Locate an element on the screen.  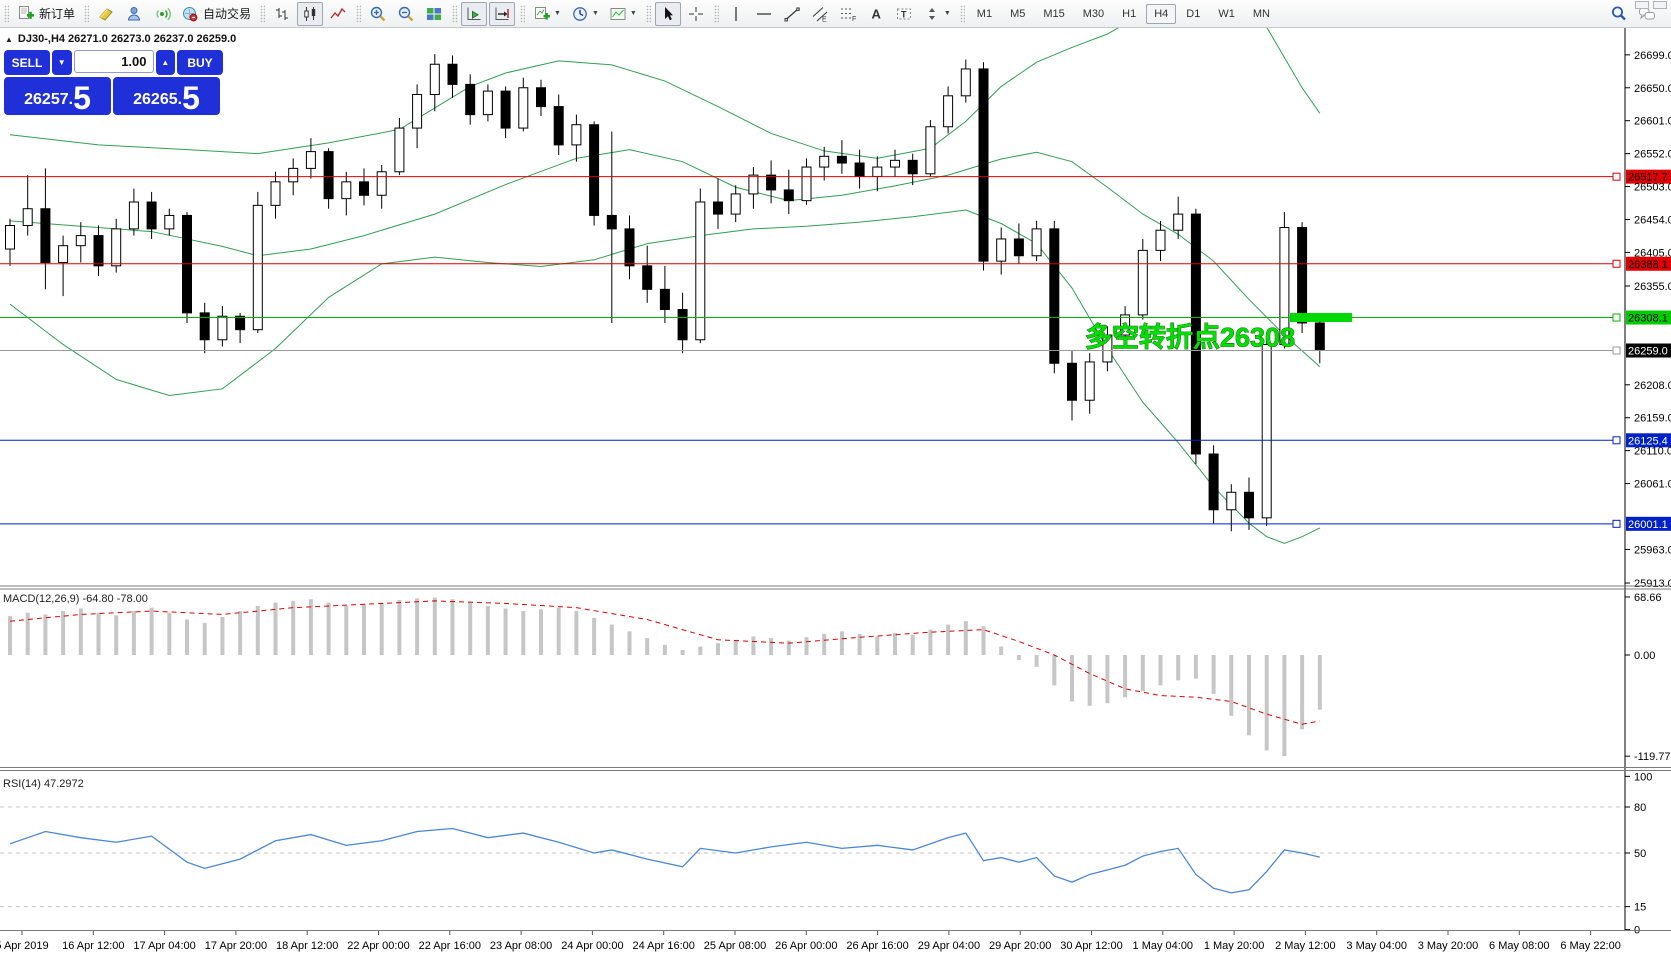
channel-button: E is located at coordinates (820, 14).